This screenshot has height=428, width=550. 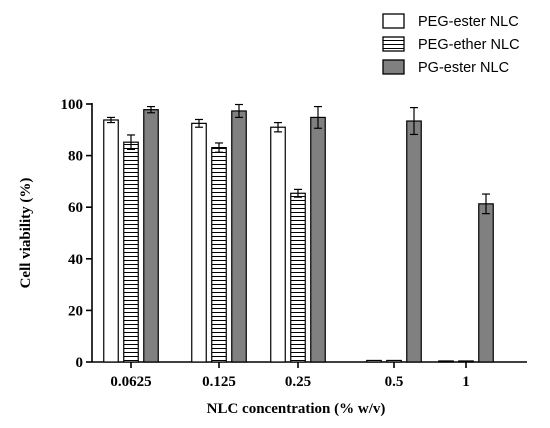 What do you see at coordinates (219, 382) in the screenshot?
I see `x-tick-label: 0.125` at bounding box center [219, 382].